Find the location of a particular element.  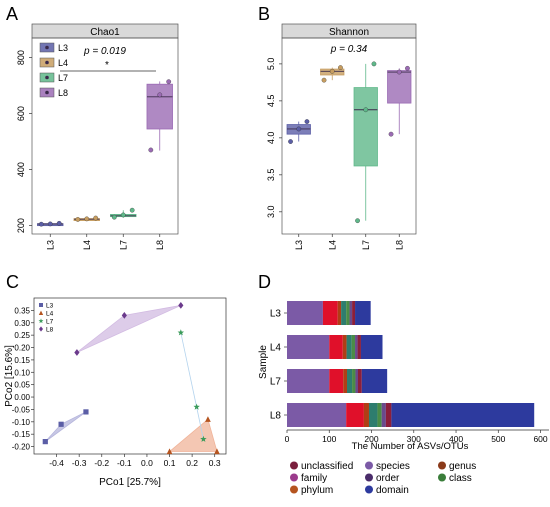

panel-c-ytick-label: 0.30 is located at coordinates (22, 323).